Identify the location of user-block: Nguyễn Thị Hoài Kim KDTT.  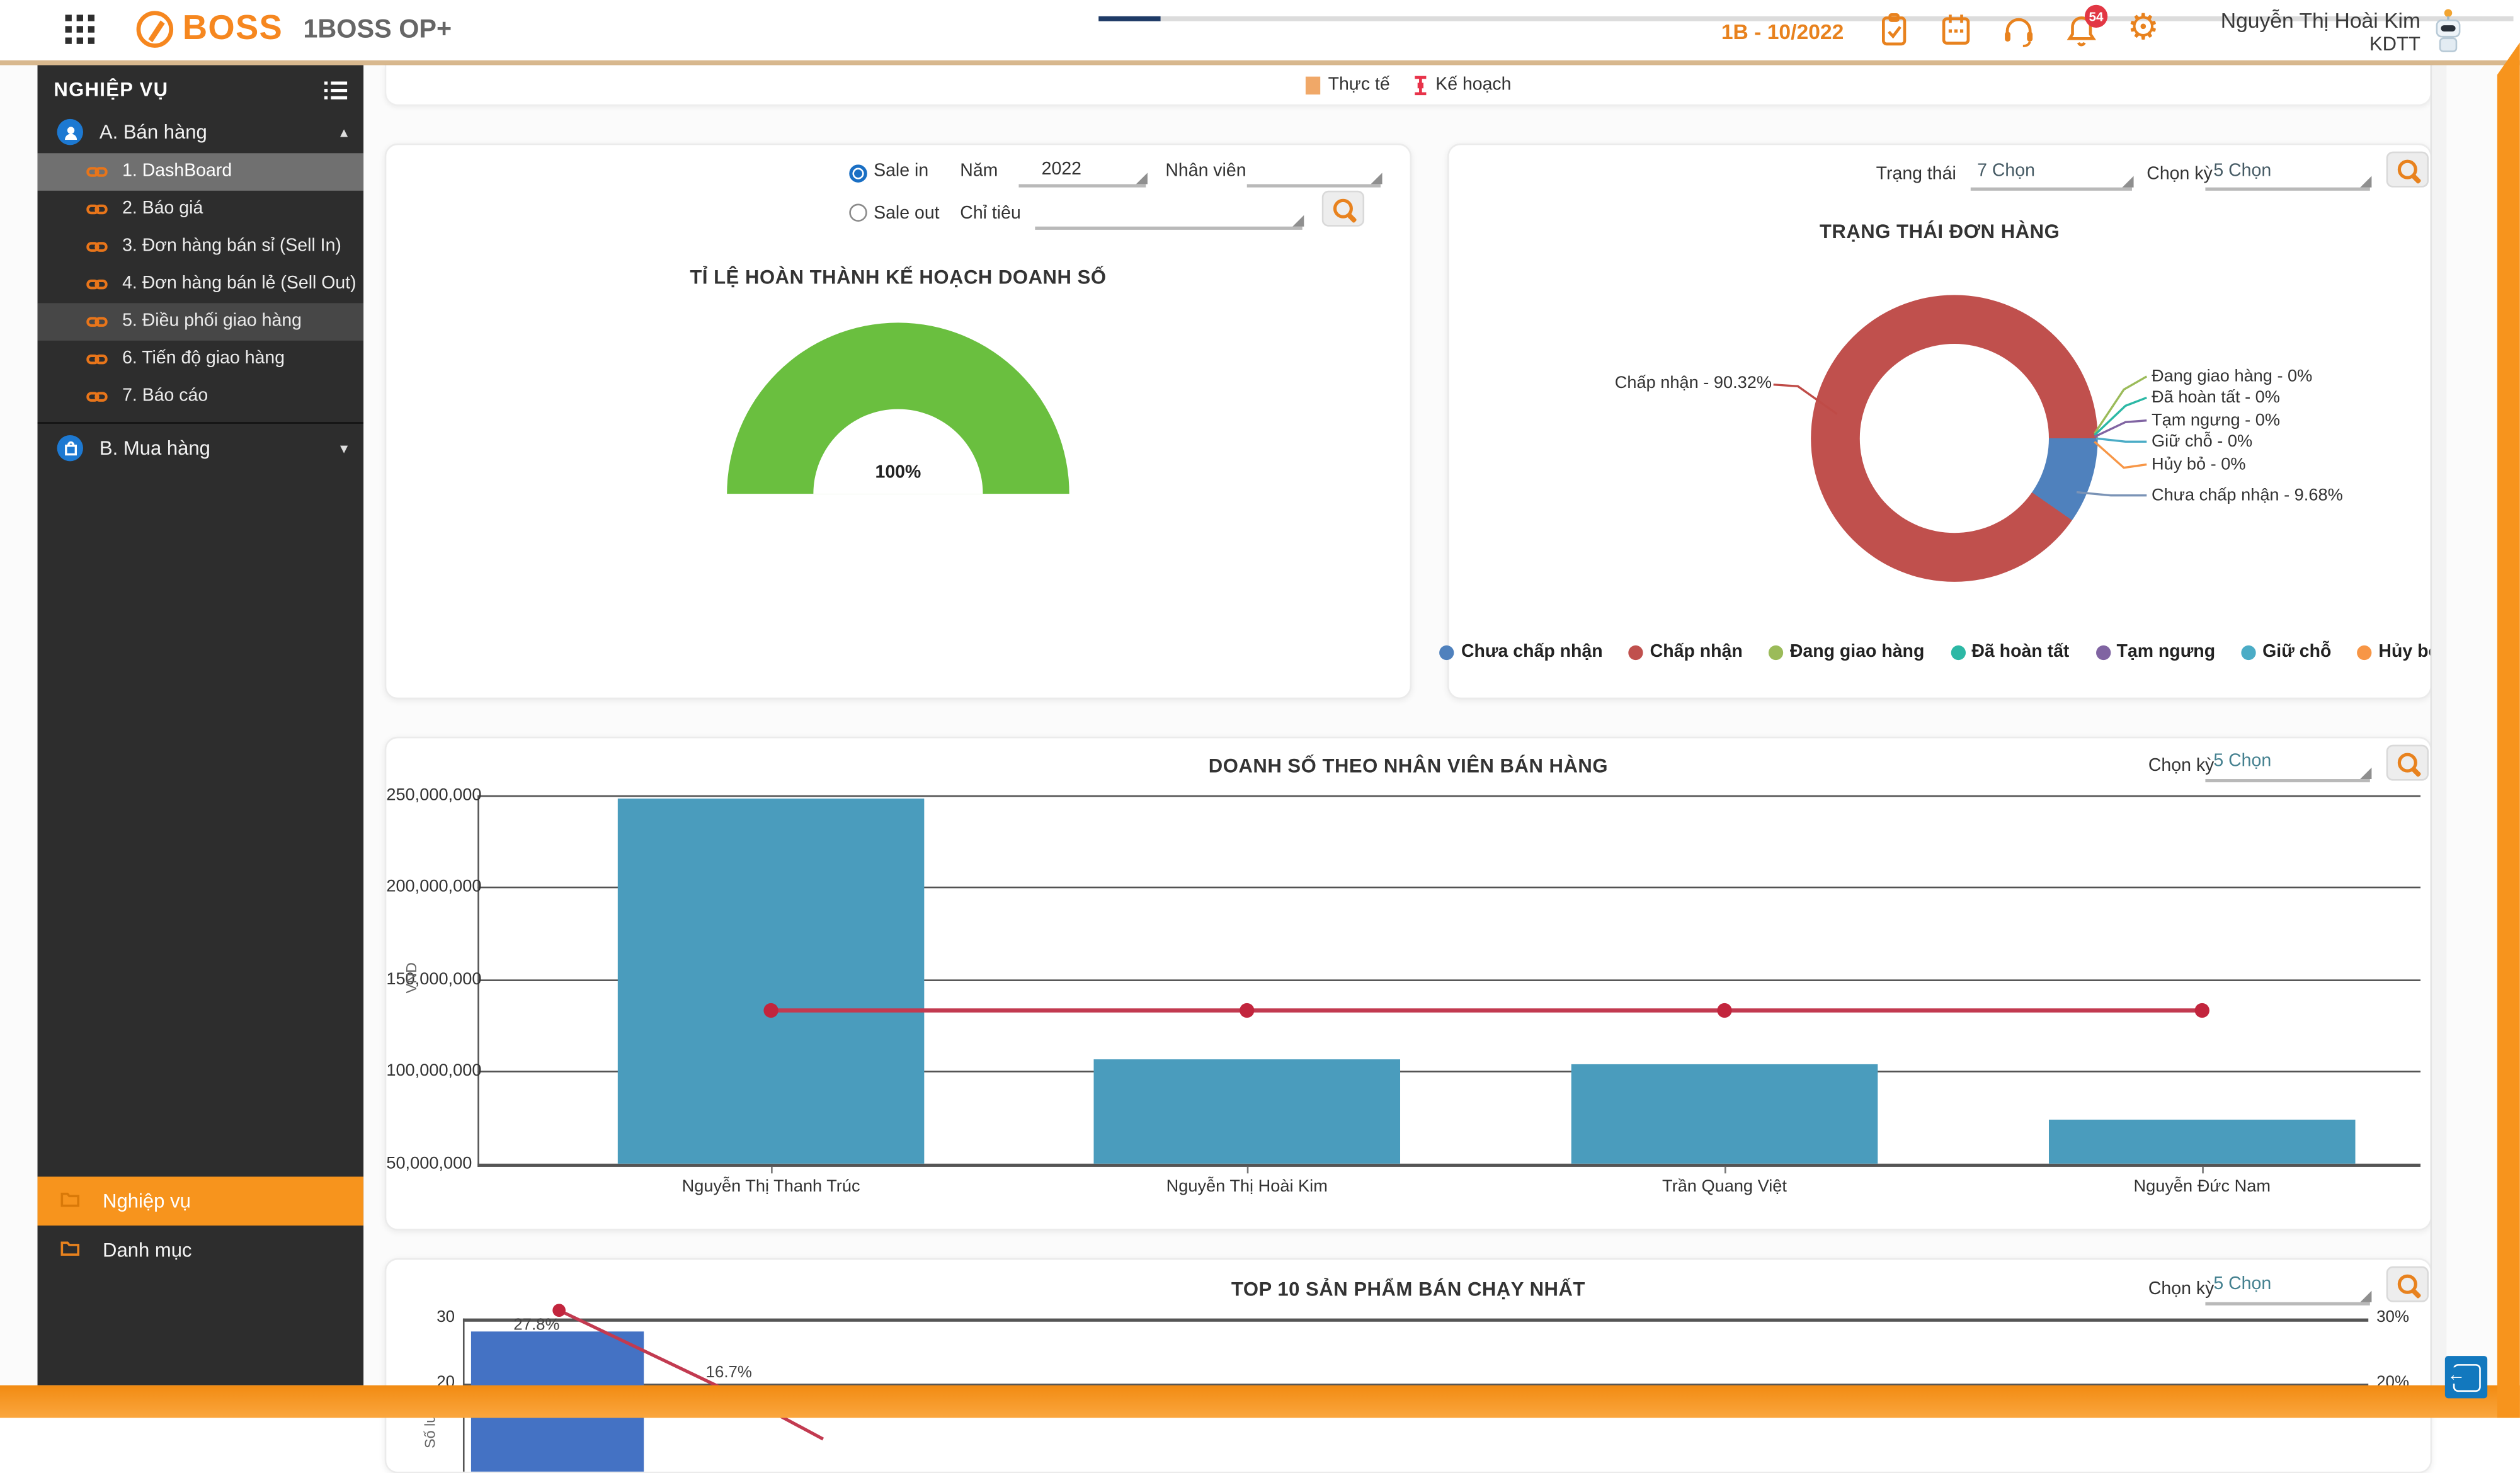
(2302, 32).